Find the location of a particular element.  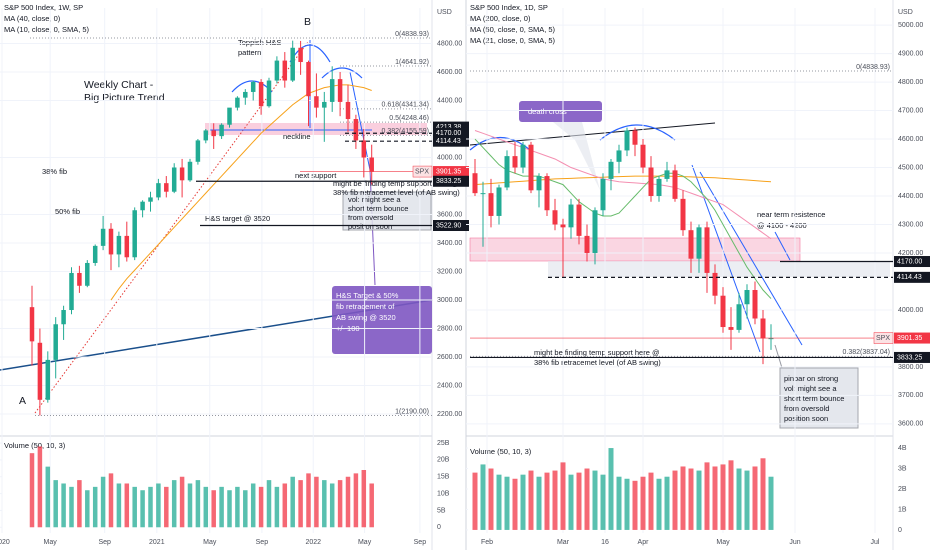

annotation: vol: might see a is located at coordinates (810, 388).